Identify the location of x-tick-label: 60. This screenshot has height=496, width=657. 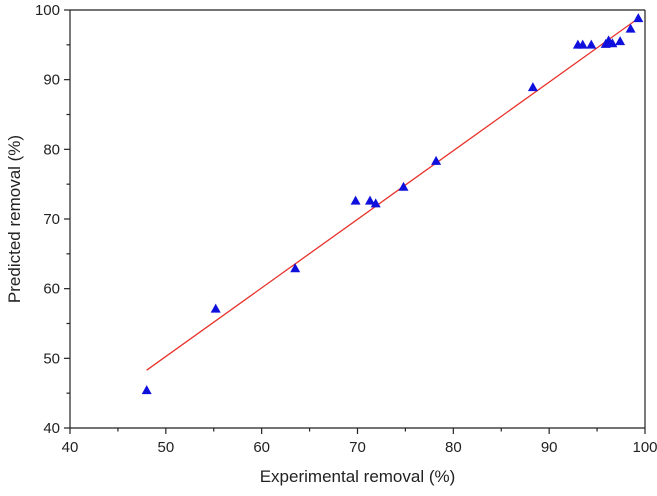
(261, 447).